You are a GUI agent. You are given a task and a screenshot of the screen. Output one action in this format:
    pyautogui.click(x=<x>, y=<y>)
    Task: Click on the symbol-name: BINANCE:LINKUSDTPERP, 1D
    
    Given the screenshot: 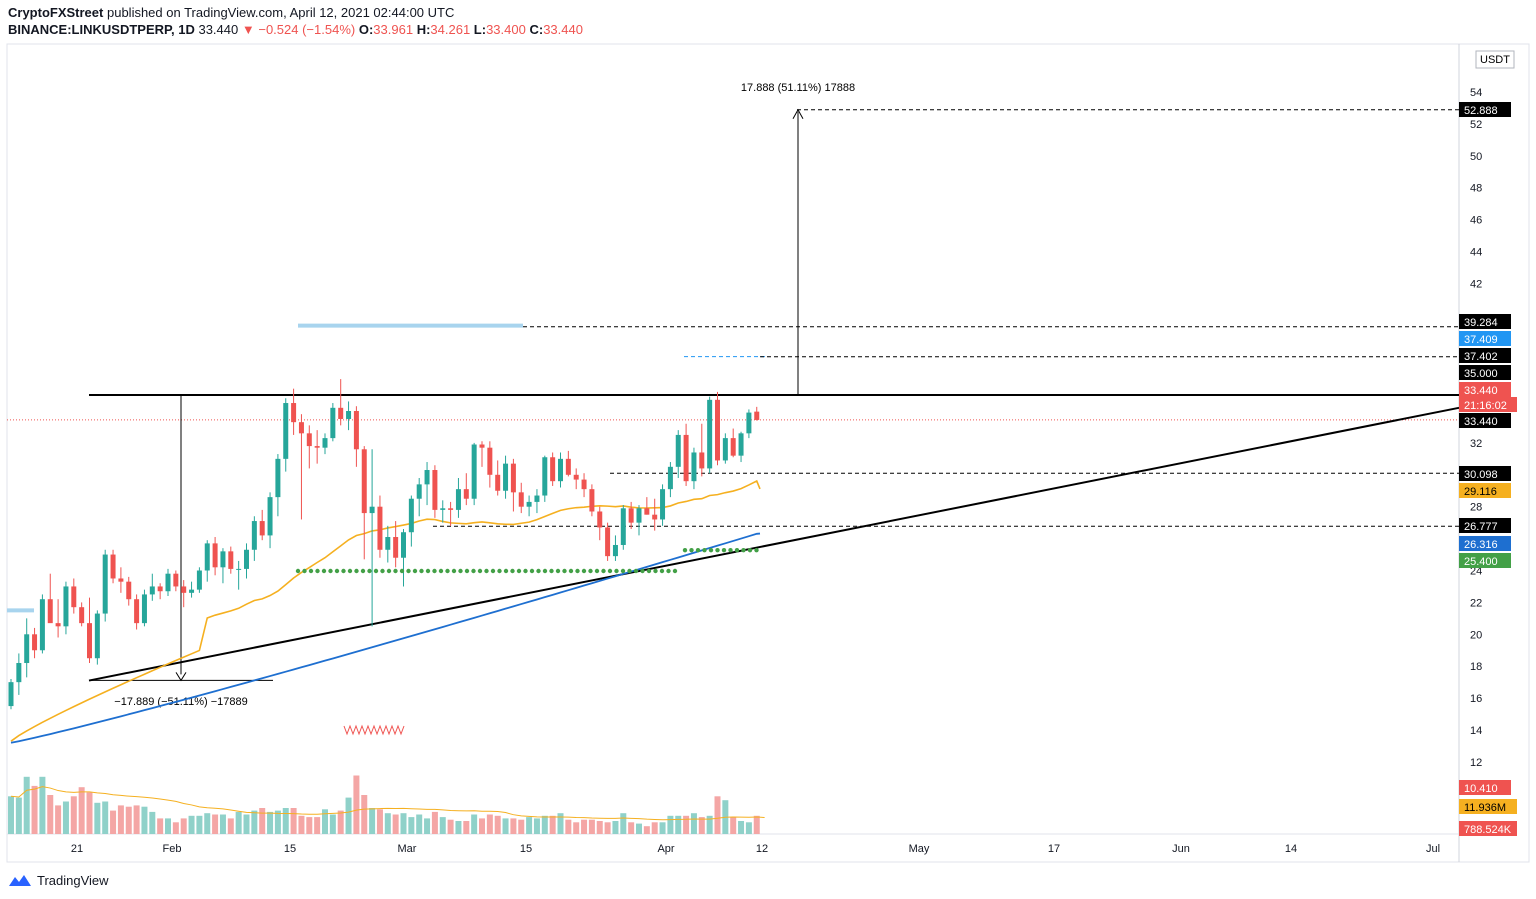 What is the action you would take?
    pyautogui.click(x=101, y=29)
    